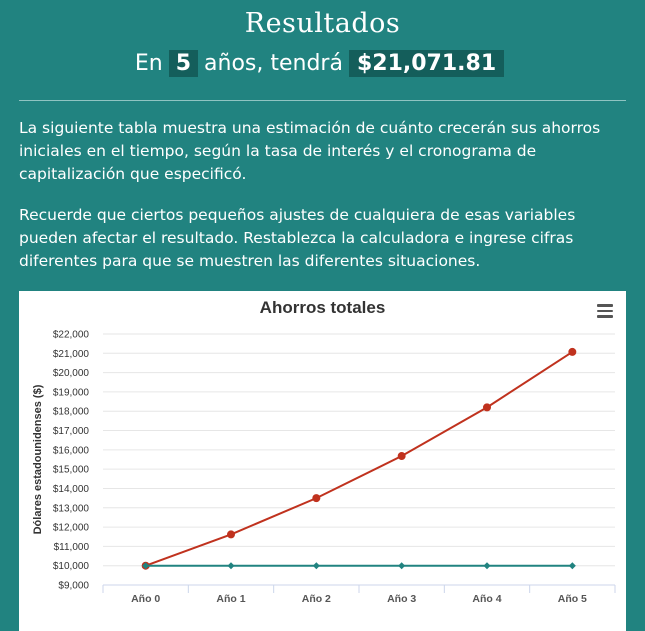 This screenshot has width=645, height=631. I want to click on y-tick-label: $12,000, so click(71, 528).